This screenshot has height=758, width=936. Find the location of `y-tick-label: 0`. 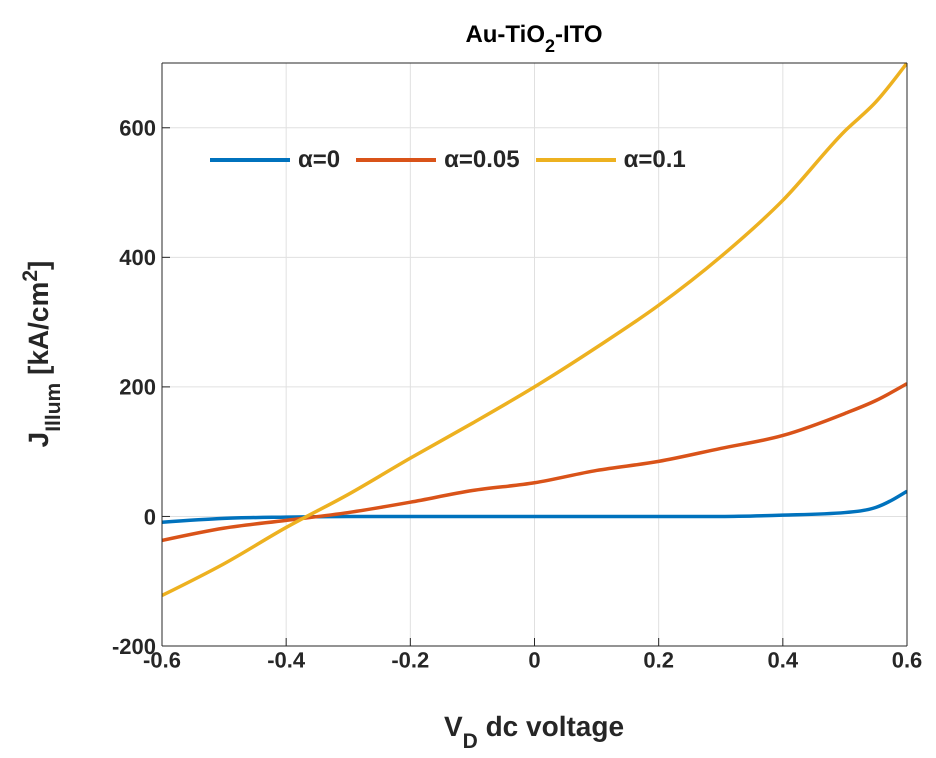

y-tick-label: 0 is located at coordinates (150, 517).